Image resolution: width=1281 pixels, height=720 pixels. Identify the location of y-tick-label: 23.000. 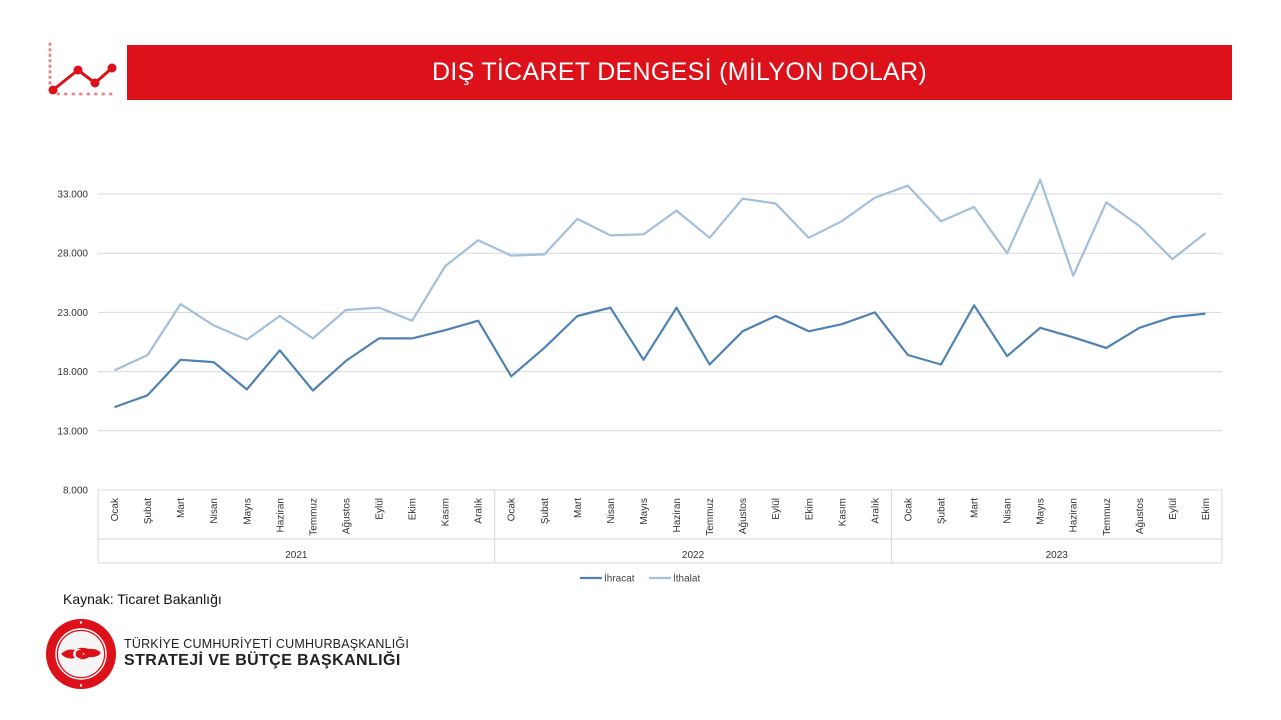
(72, 313).